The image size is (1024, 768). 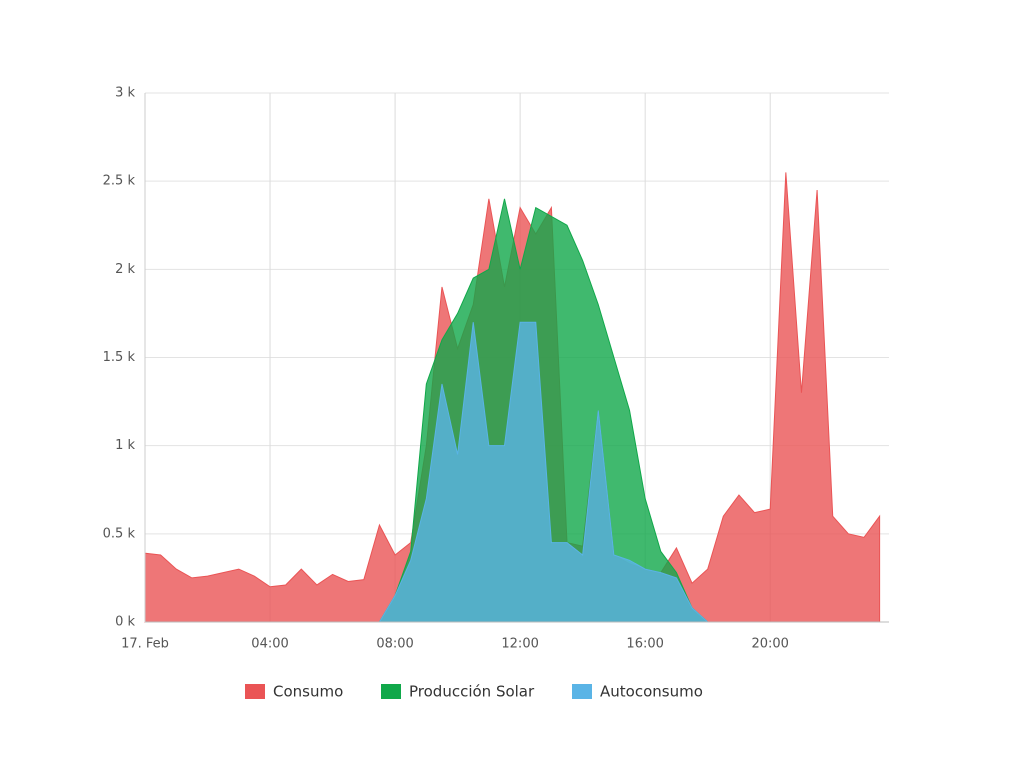 I want to click on y-tick-label: 1 k, so click(x=125, y=445).